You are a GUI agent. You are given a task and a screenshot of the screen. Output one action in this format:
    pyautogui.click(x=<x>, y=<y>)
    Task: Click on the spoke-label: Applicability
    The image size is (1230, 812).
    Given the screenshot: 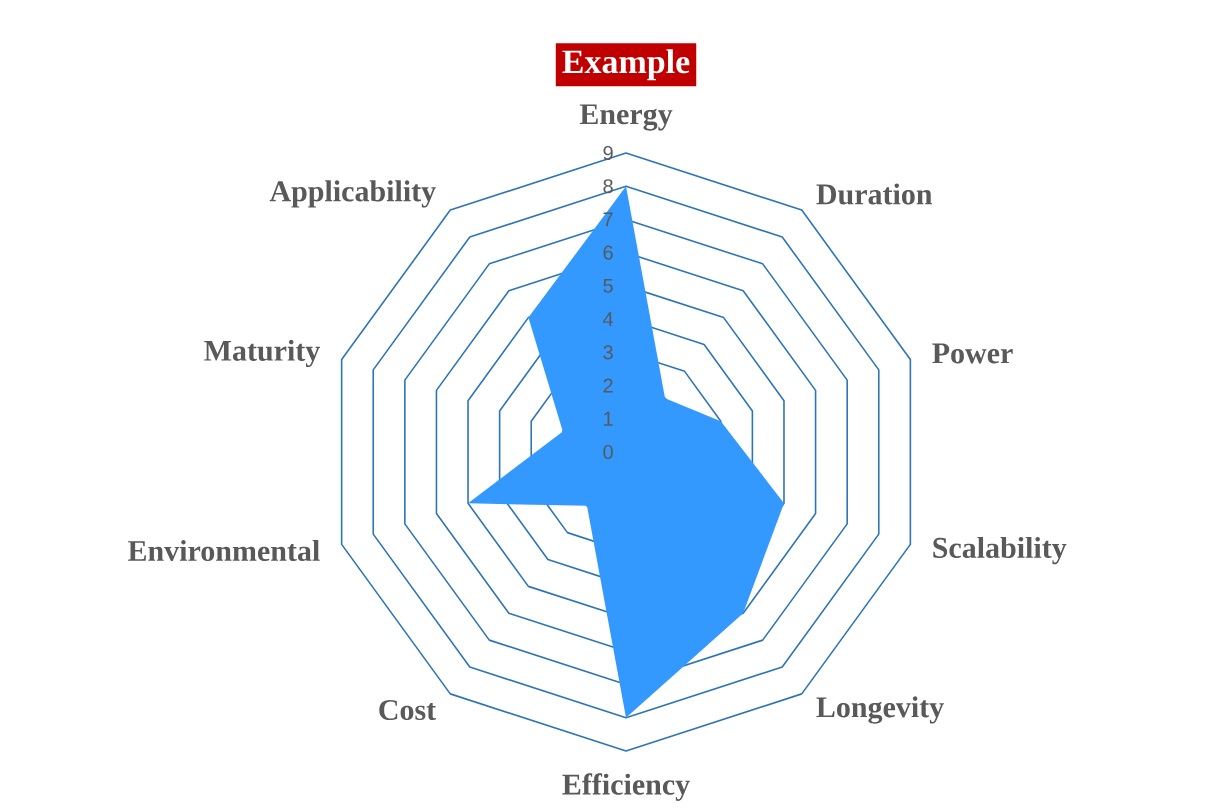 What is the action you would take?
    pyautogui.click(x=352, y=194)
    